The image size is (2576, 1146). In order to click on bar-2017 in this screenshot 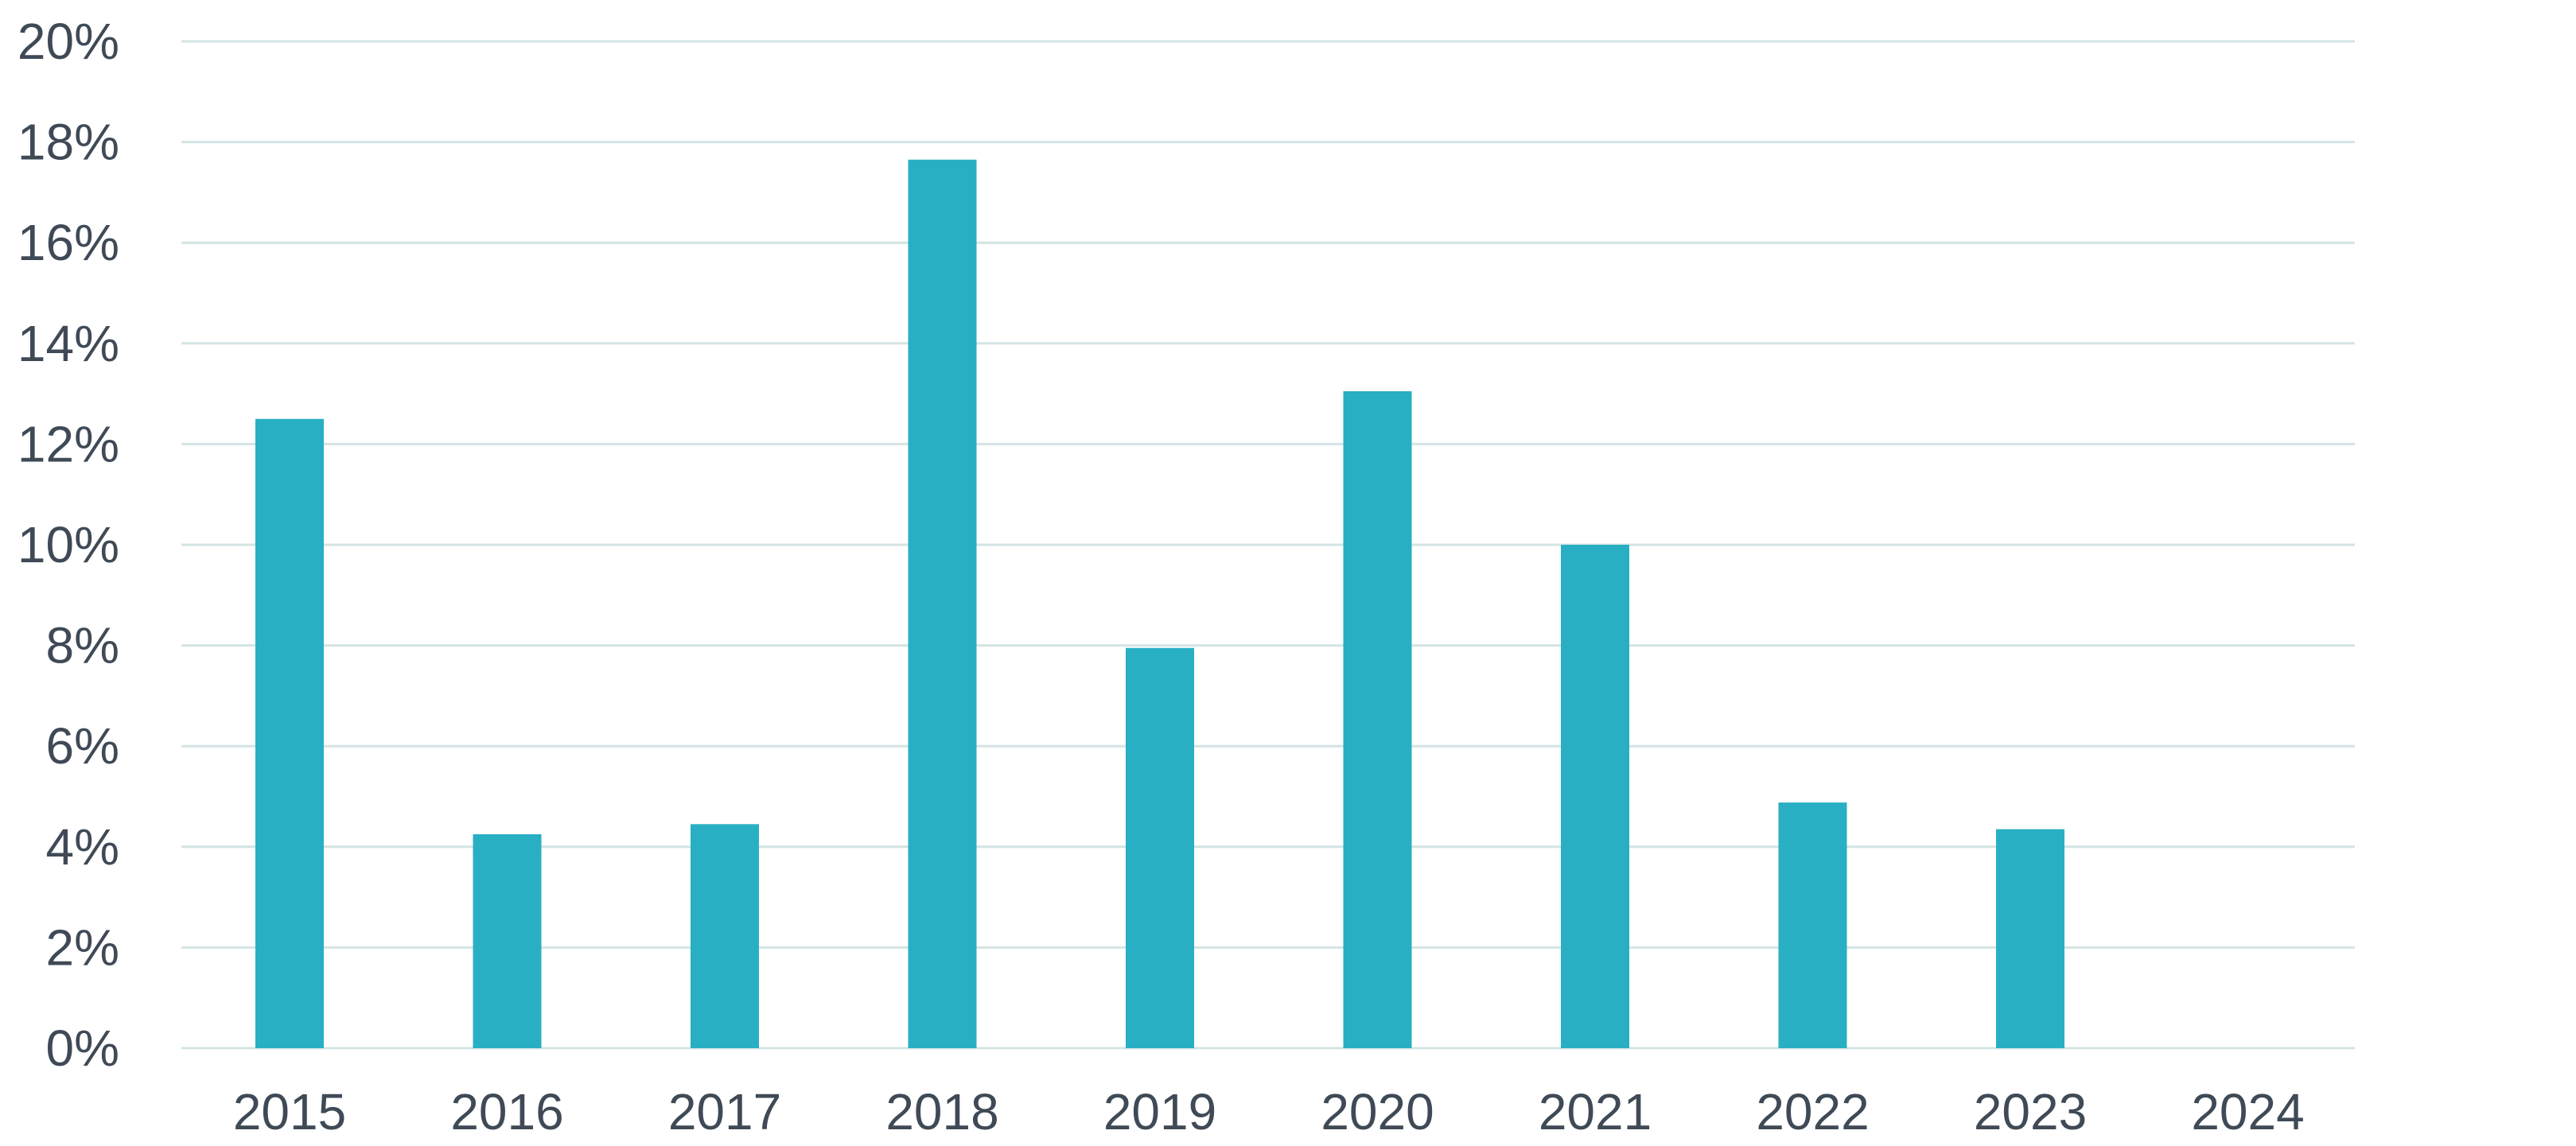, I will do `click(725, 936)`.